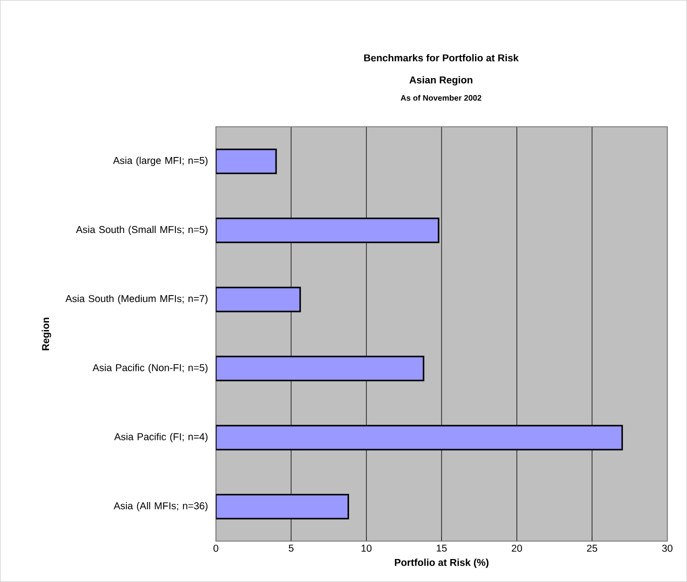  What do you see at coordinates (291, 548) in the screenshot?
I see `x-tick-label: 5` at bounding box center [291, 548].